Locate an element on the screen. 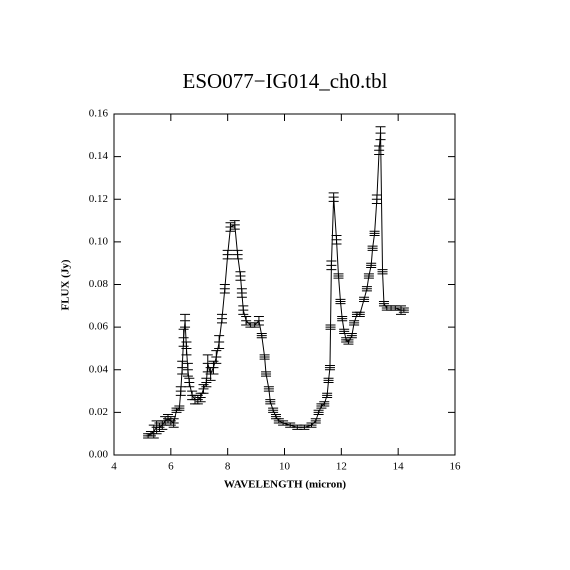 The height and width of the screenshot is (570, 570). x-tick-label: 12 is located at coordinates (341, 467).